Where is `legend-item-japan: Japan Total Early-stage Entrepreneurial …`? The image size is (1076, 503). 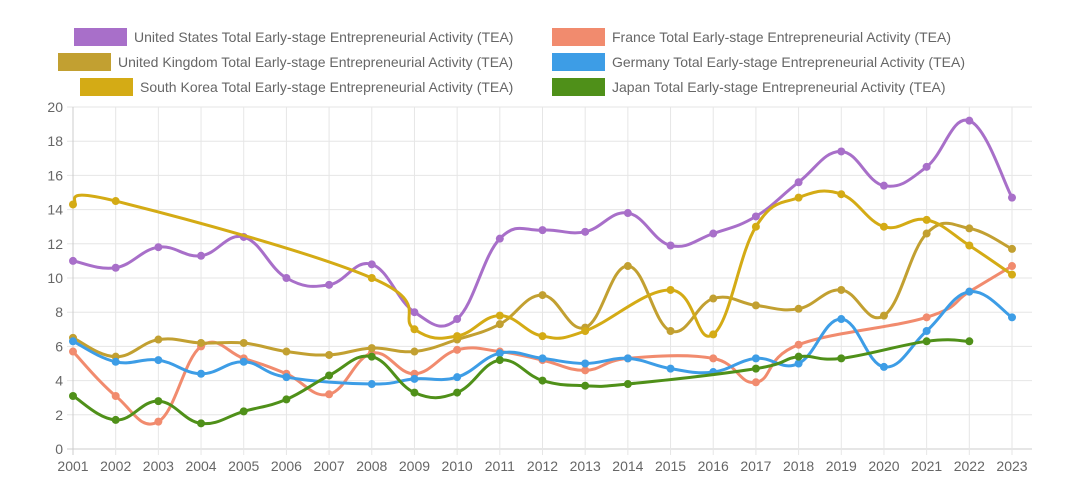
legend-item-japan: Japan Total Early-stage Entrepreneurial … is located at coordinates (749, 87).